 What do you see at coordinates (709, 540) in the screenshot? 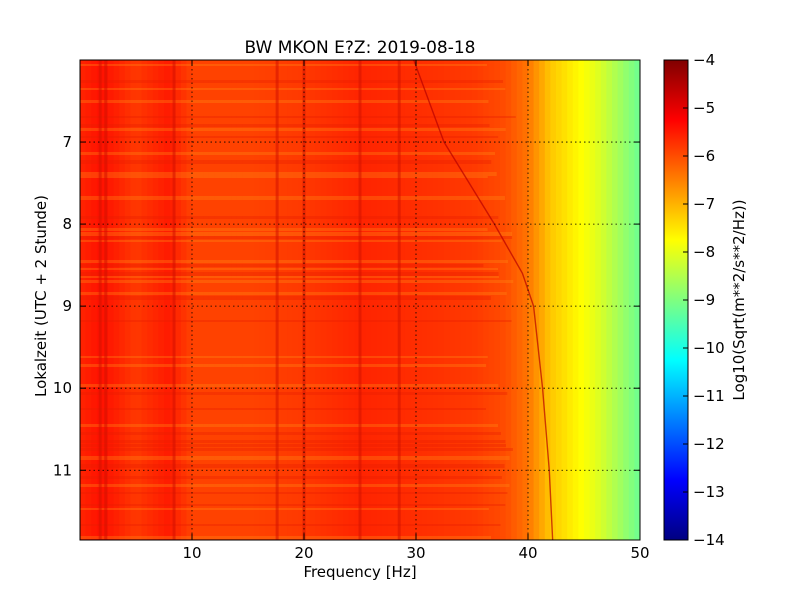
I see `colorbar-tick-label: −14` at bounding box center [709, 540].